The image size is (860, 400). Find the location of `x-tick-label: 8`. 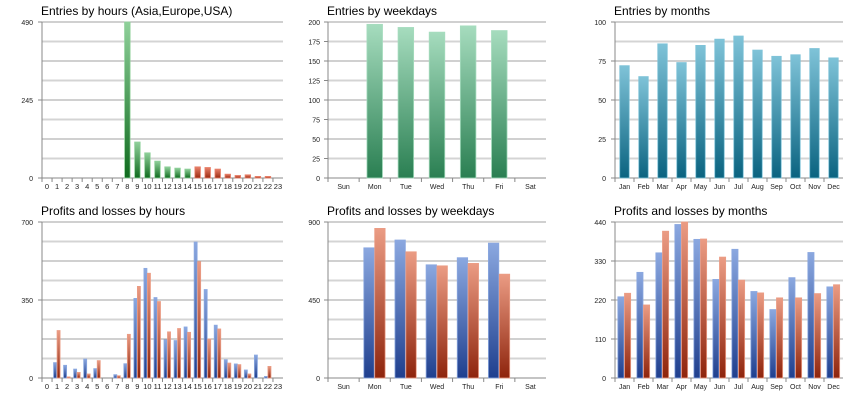

x-tick-label: 8 is located at coordinates (127, 386).